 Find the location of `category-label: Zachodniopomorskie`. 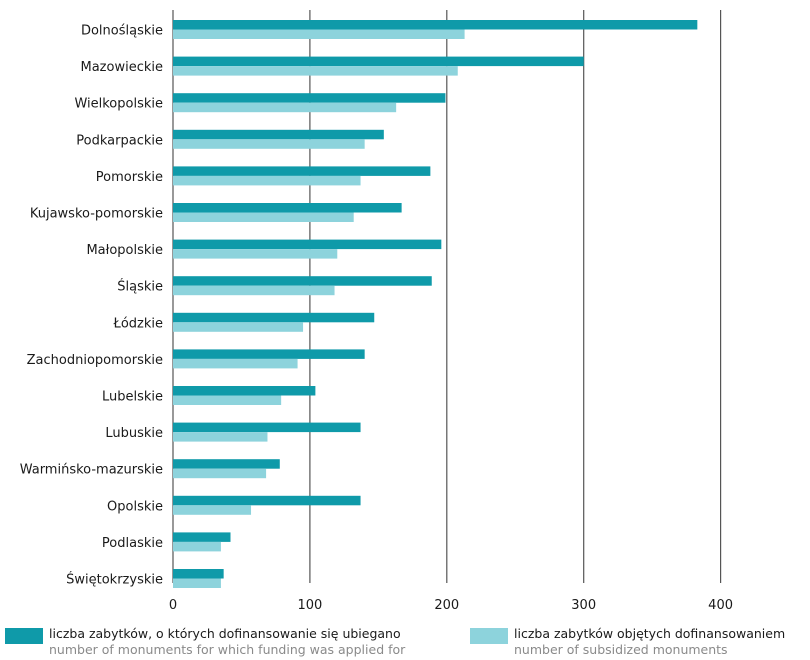

category-label: Zachodniopomorskie is located at coordinates (95, 360).